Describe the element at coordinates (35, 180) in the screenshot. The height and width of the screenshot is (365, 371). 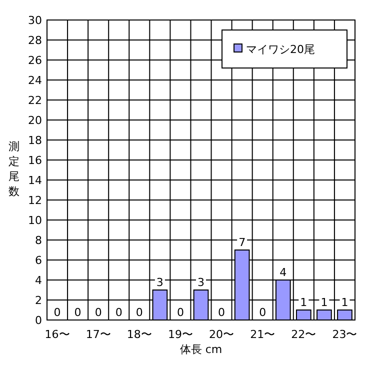
I see `y-tick-label: 14` at that location.